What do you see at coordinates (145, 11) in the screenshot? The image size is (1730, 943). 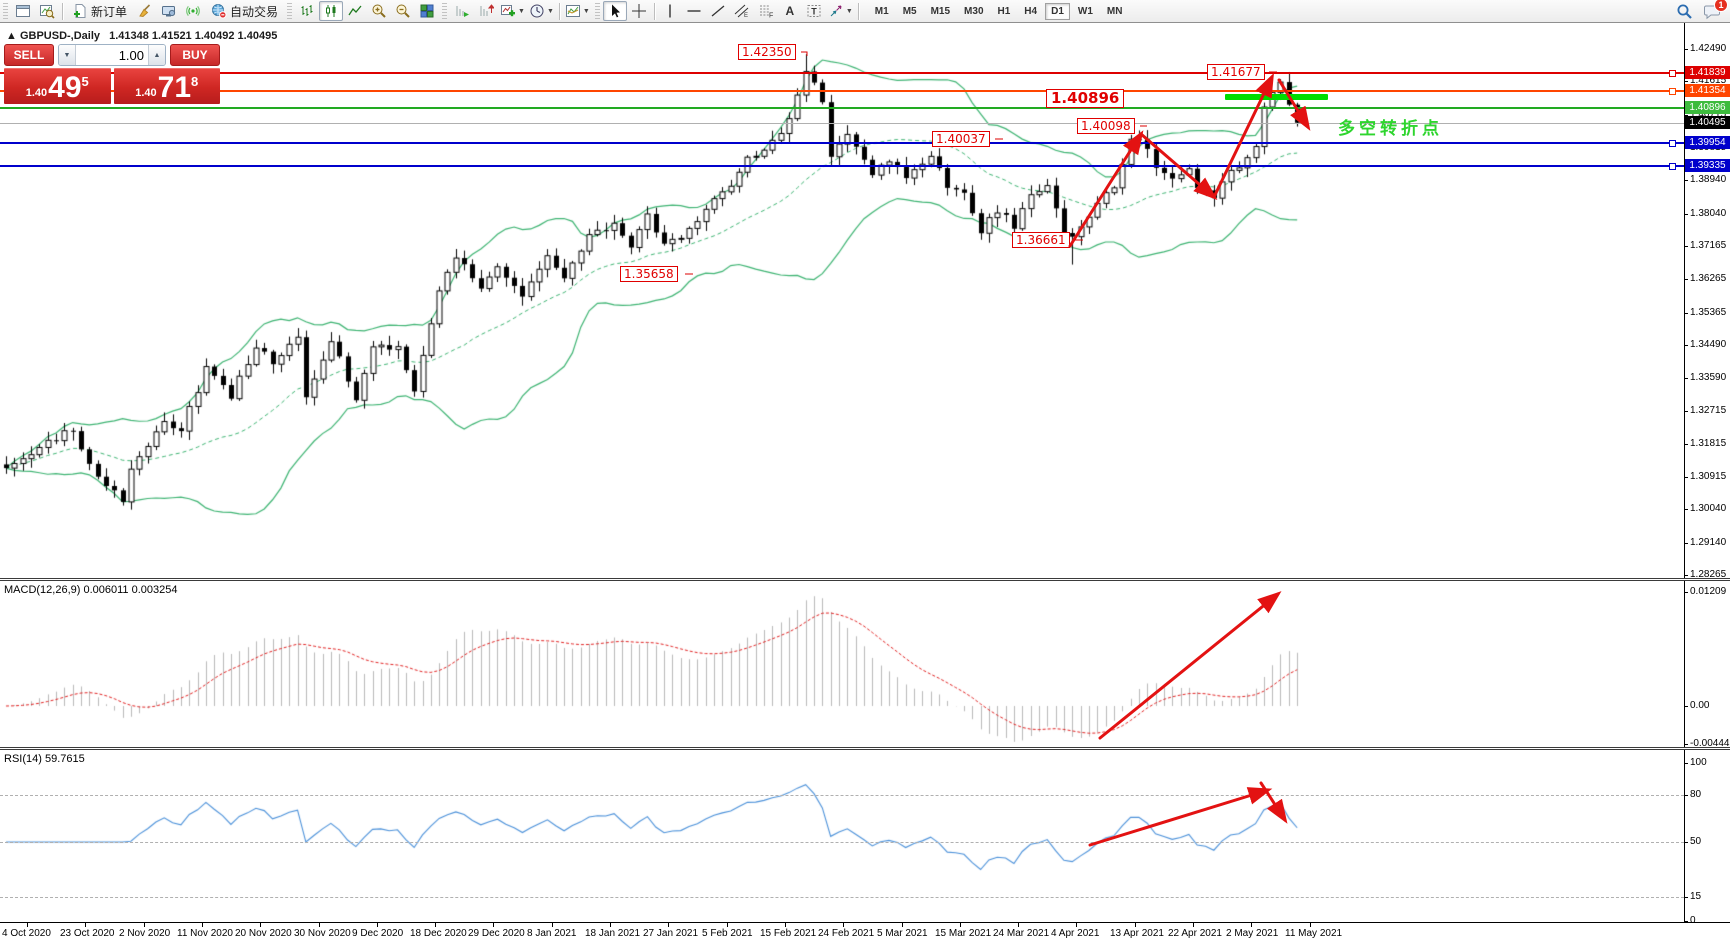 I see `cleanup-icon` at bounding box center [145, 11].